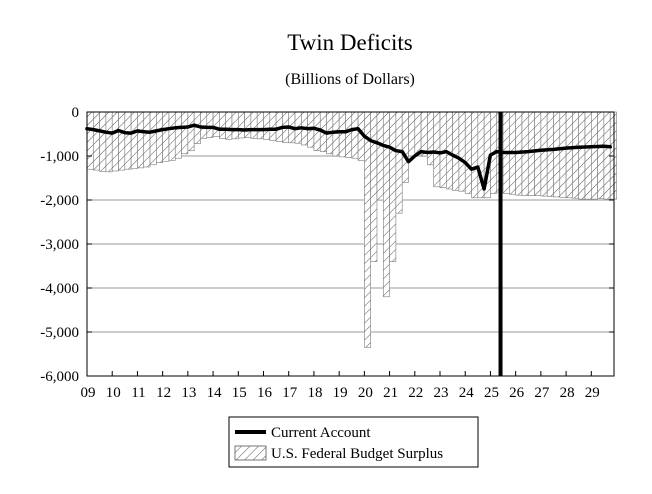 The image size is (652, 494). Describe the element at coordinates (567, 393) in the screenshot. I see `x-tick-label: 28` at that location.